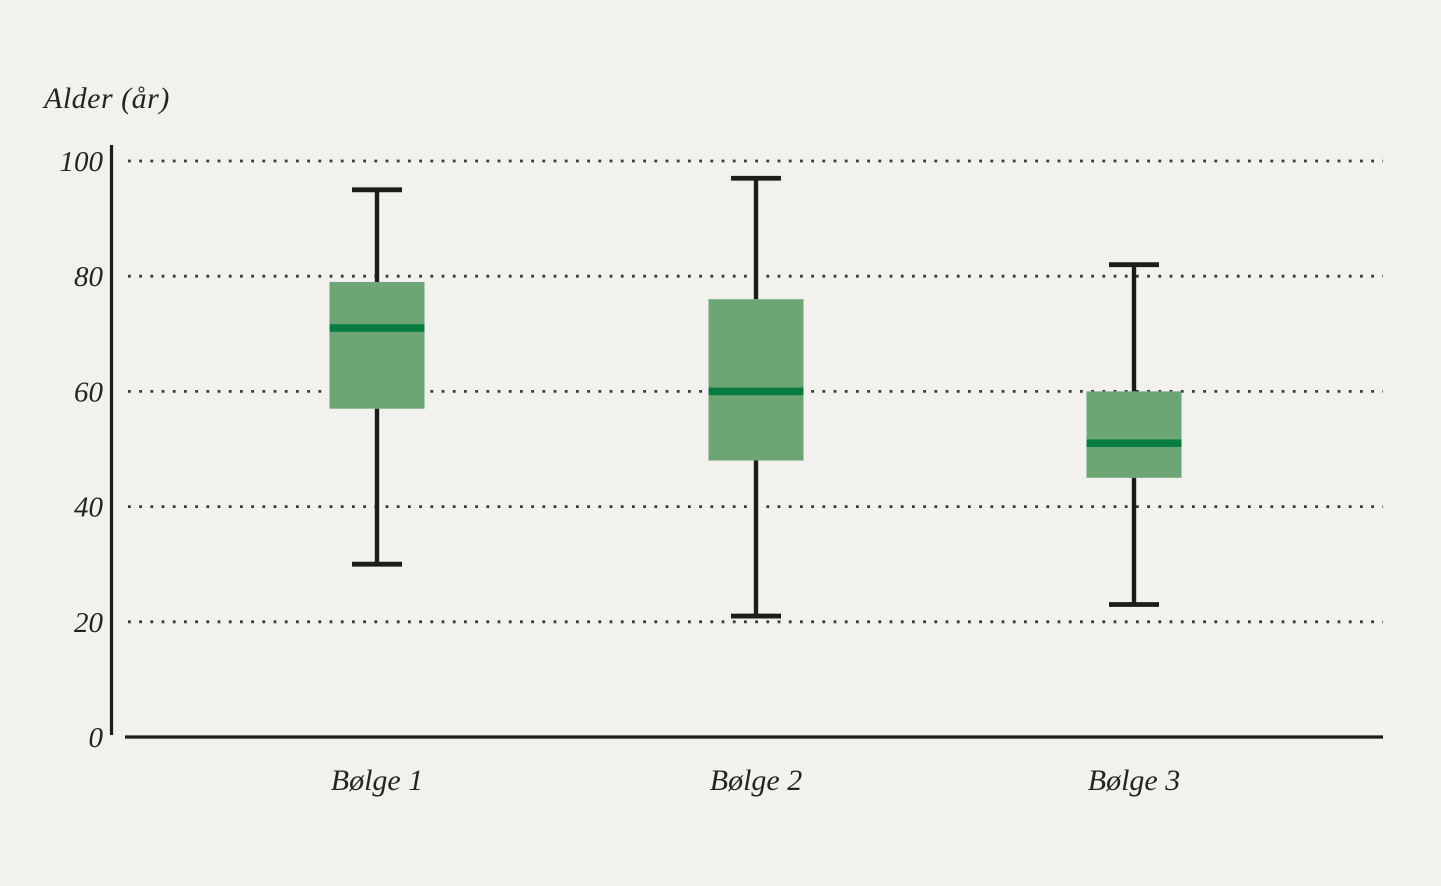  I want to click on y-tick-label-100: 100, so click(82, 162).